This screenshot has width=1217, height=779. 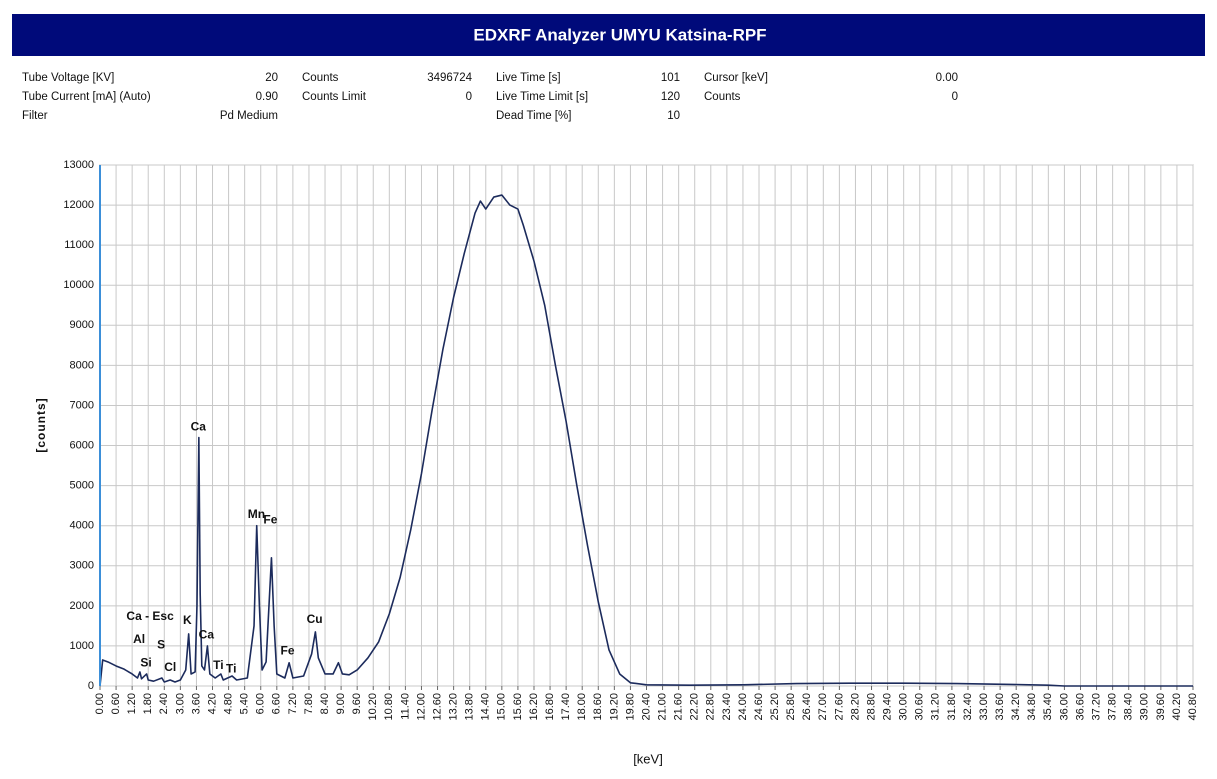 I want to click on peak-label: Mn, so click(x=256, y=514).